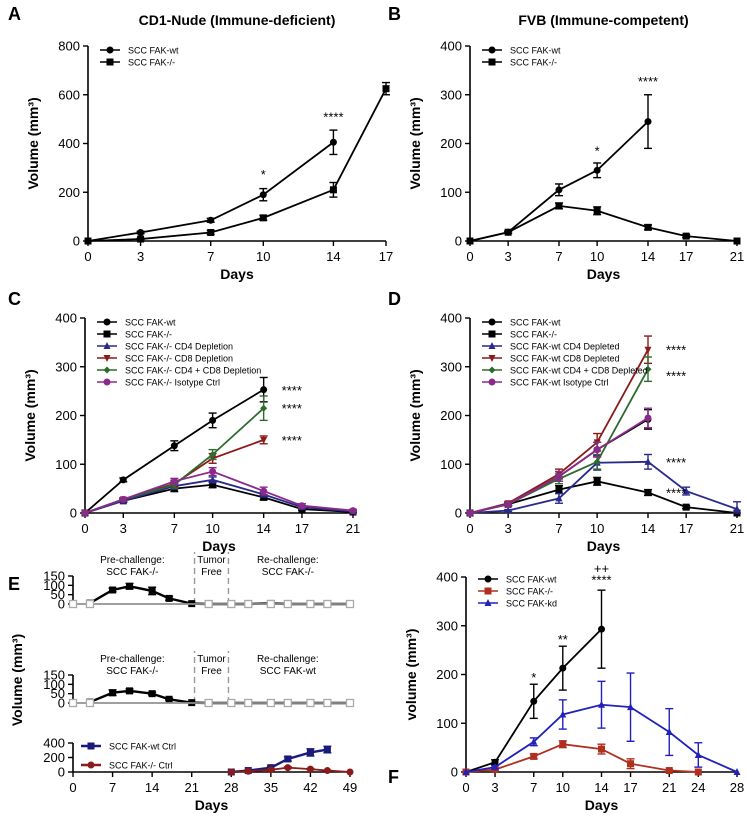 The image size is (747, 818). Describe the element at coordinates (237, 163) in the screenshot. I see `series-scc-fak-` at that location.